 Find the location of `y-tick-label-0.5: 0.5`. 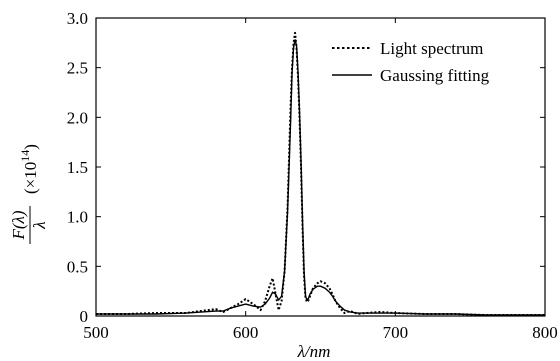

y-tick-label-0.5: 0.5 is located at coordinates (77, 266).